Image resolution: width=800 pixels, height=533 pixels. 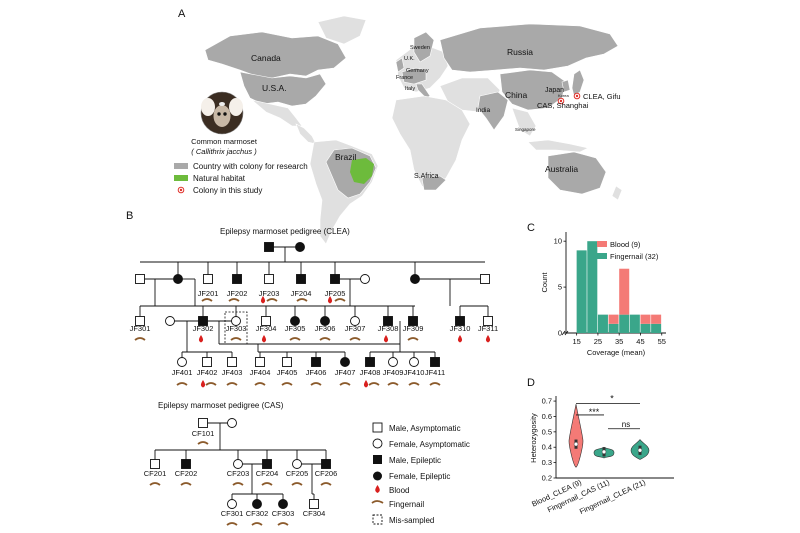 I want to click on clea-jf203-blood-icon, so click(x=263, y=300).